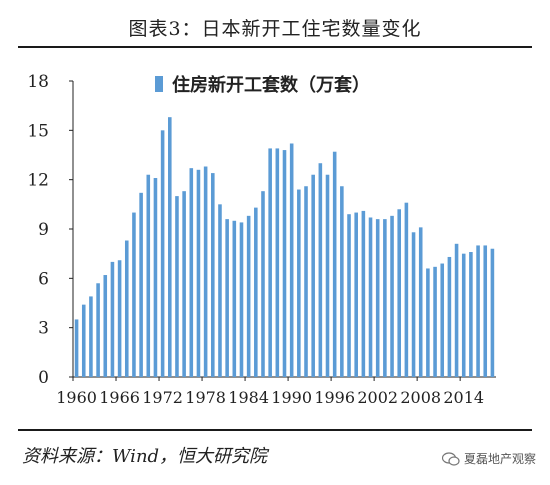 The image size is (550, 485). Describe the element at coordinates (334, 397) in the screenshot. I see `x-tick-label: 1996` at that location.